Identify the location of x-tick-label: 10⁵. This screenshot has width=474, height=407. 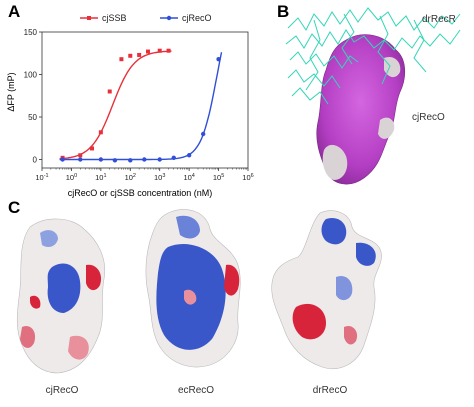
(218, 177).